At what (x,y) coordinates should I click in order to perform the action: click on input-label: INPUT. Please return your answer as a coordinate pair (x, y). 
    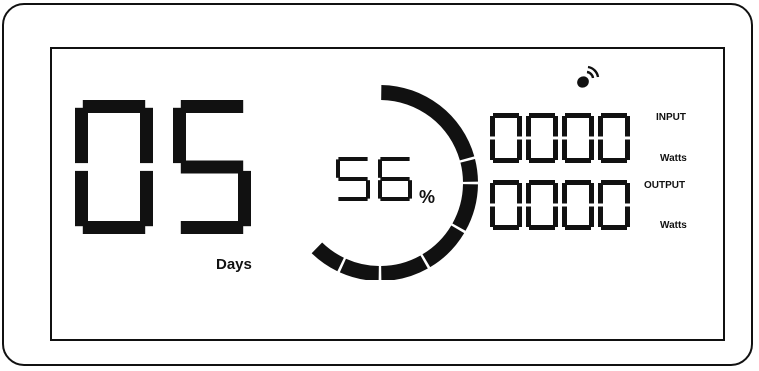
    Looking at the image, I should click on (671, 117).